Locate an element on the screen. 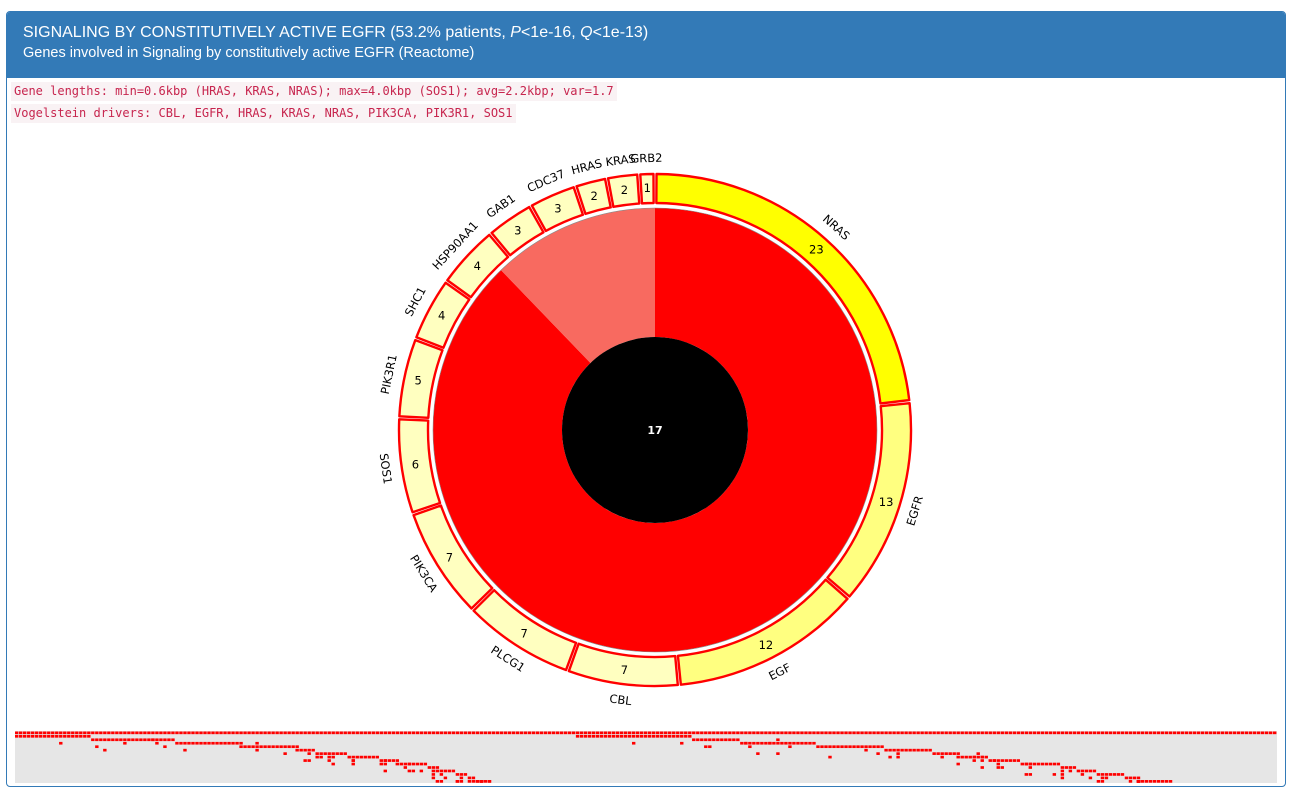 The width and height of the screenshot is (1294, 795). gene-segment-pik3ca is located at coordinates (453, 557).